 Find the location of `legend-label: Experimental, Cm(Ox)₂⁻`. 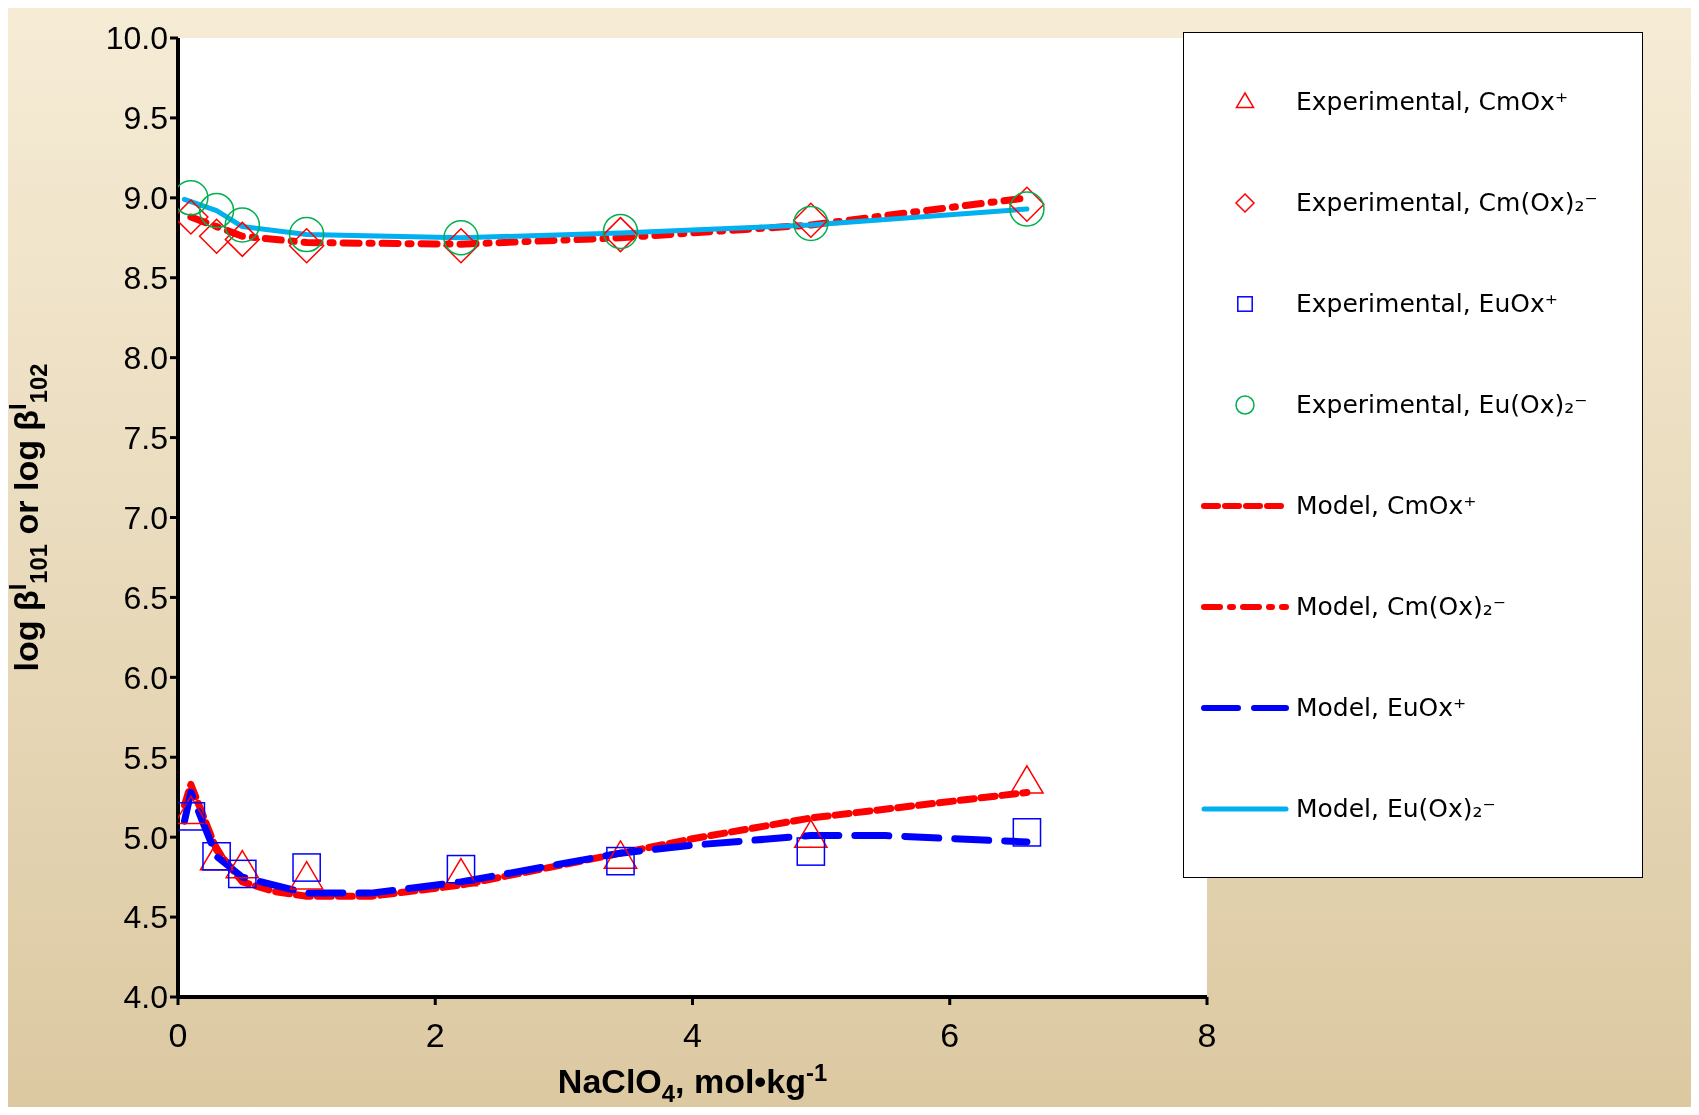

legend-label: Experimental, Cm(Ox)₂⁻ is located at coordinates (1447, 202).